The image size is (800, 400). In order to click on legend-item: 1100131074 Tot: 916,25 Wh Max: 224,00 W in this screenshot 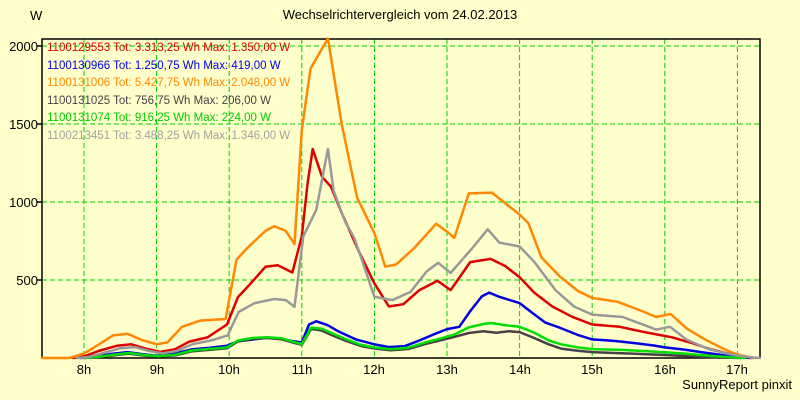, I will do `click(159, 118)`.